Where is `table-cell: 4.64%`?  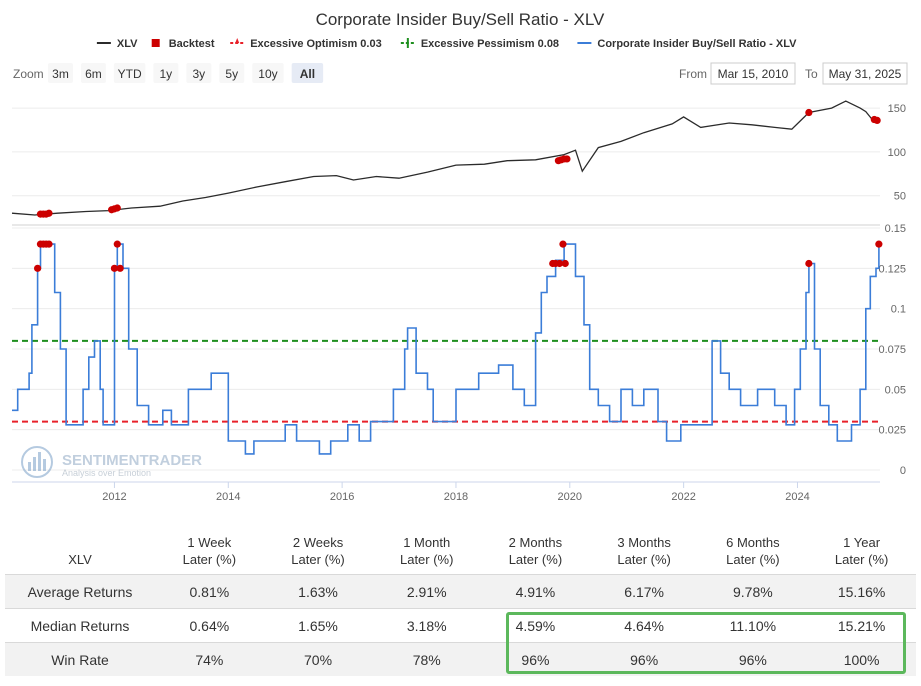
table-cell: 4.64% is located at coordinates (644, 625).